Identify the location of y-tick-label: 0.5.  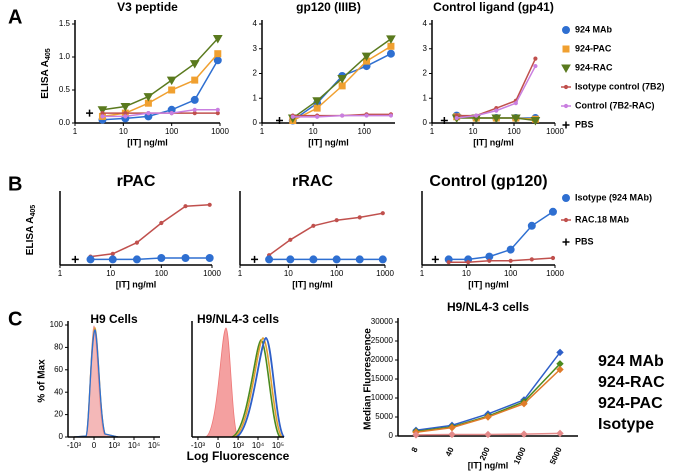
(65, 89).